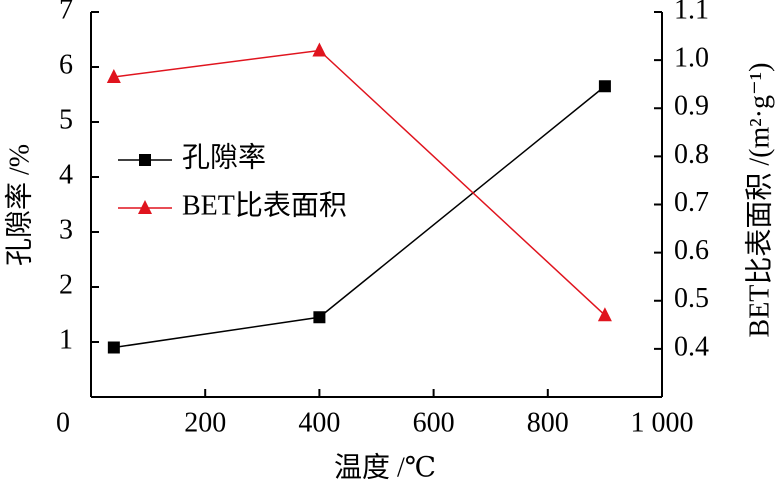 The image size is (779, 492). What do you see at coordinates (548, 422) in the screenshot?
I see `x-tick-label: 800` at bounding box center [548, 422].